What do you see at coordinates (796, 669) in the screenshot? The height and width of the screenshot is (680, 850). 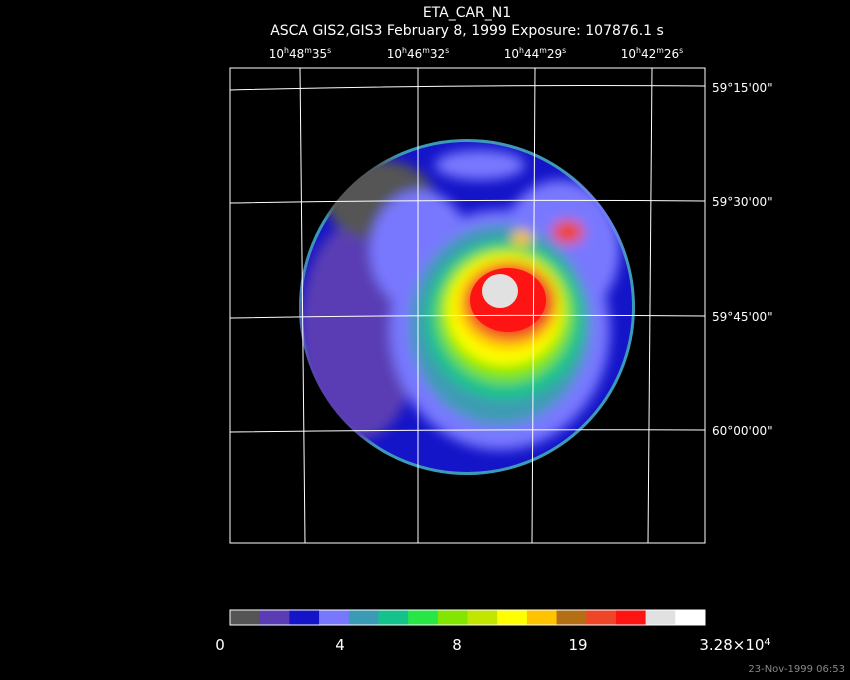 I see `timestamp: 23-Nov-1999 06:53` at bounding box center [796, 669].